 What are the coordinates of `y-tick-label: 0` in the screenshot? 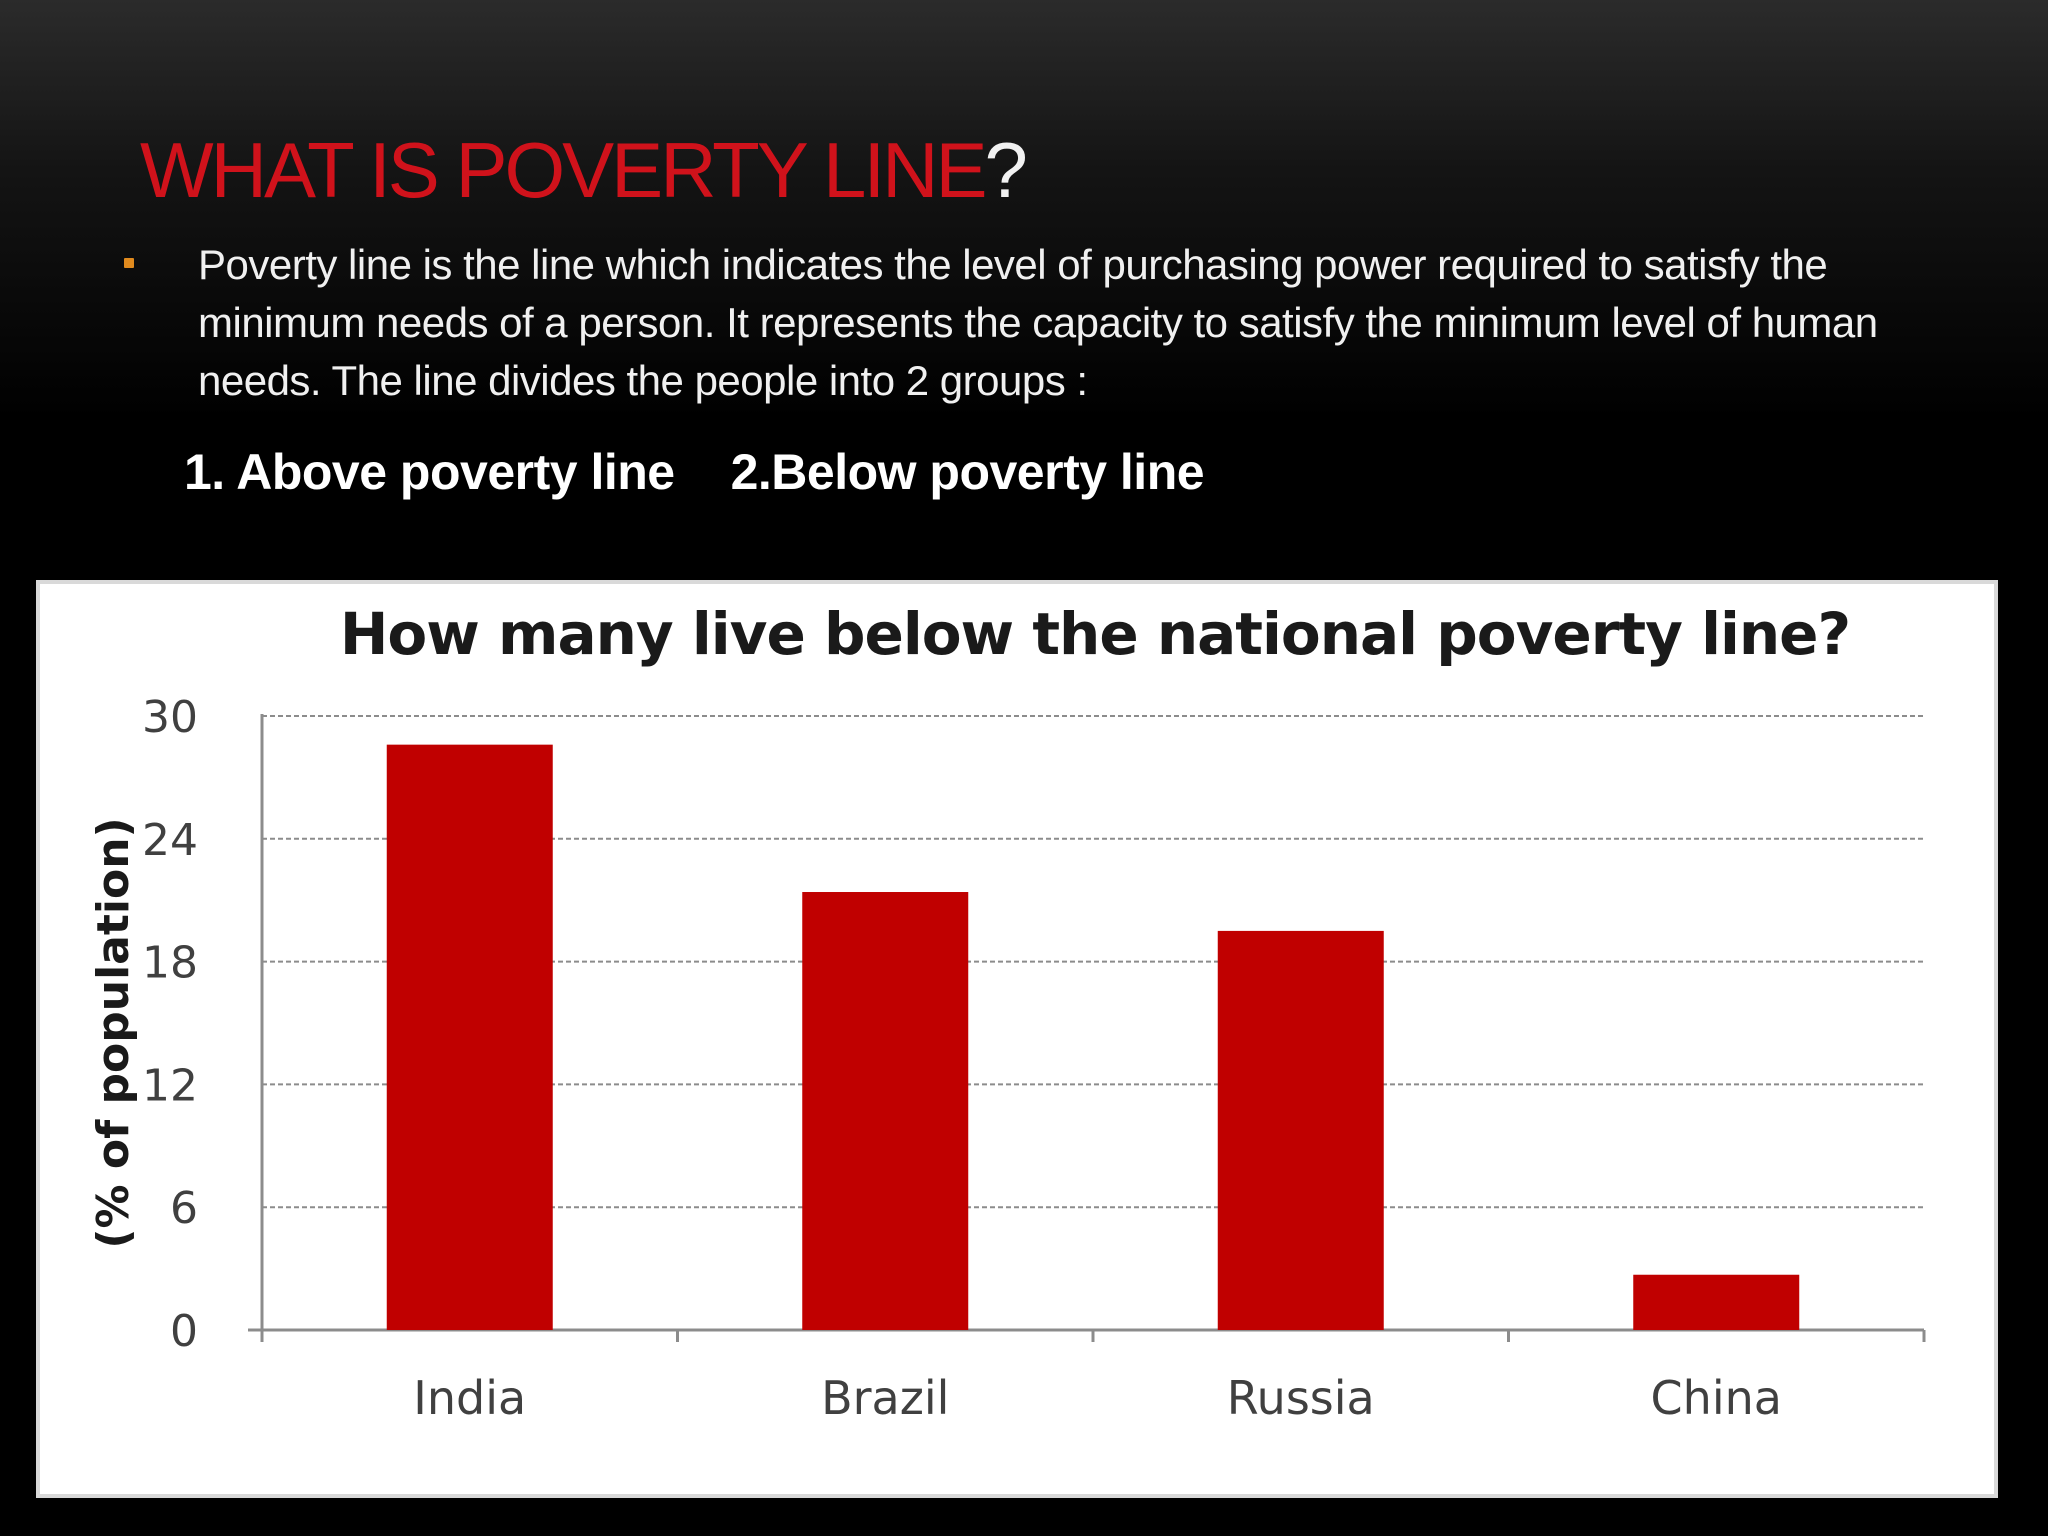 It's located at (184, 1331).